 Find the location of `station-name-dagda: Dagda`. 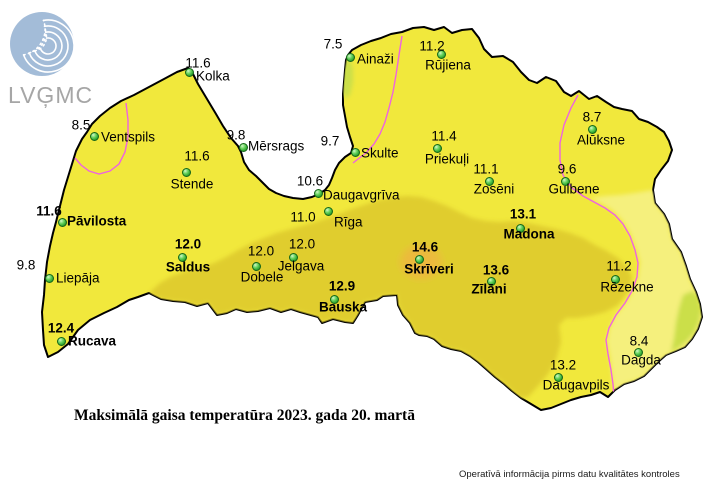

station-name-dagda: Dagda is located at coordinates (641, 360).